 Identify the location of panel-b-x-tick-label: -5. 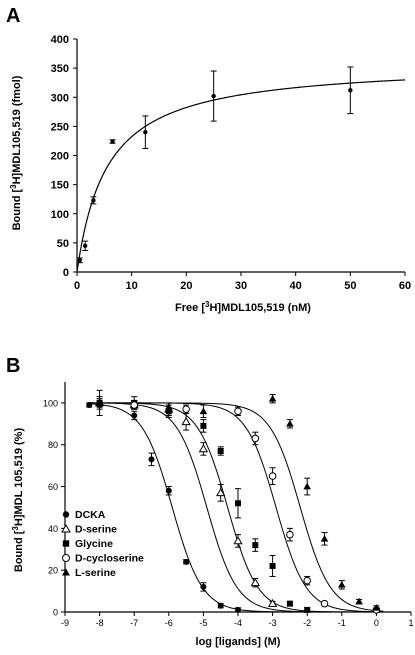
(203, 623).